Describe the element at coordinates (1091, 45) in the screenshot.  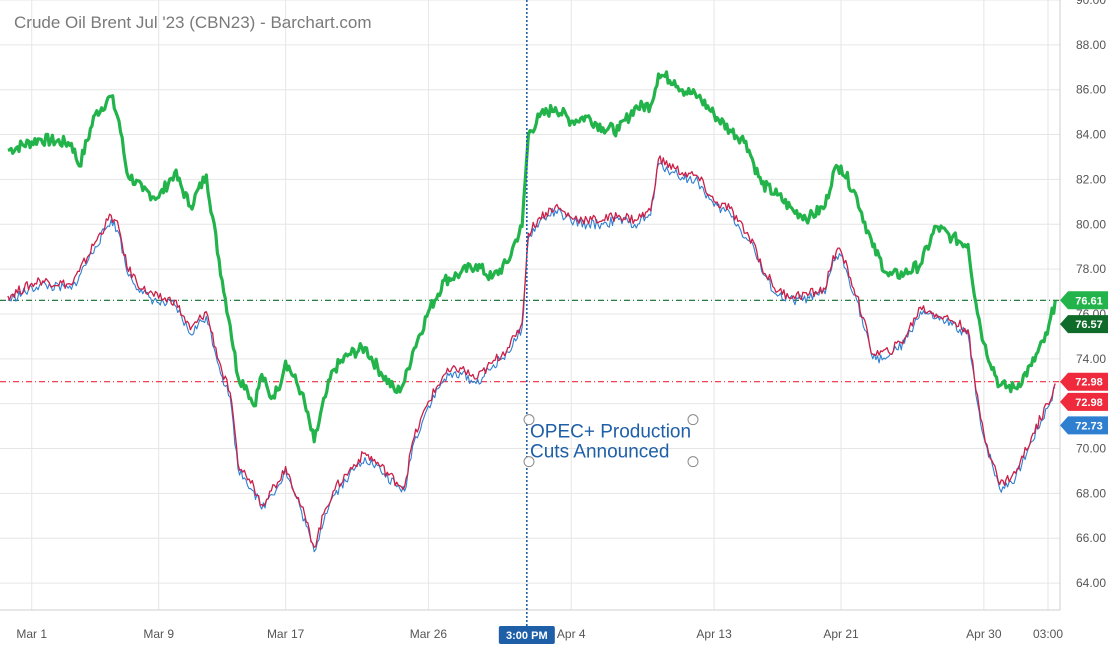
I see `y-tick-label: 88.00` at that location.